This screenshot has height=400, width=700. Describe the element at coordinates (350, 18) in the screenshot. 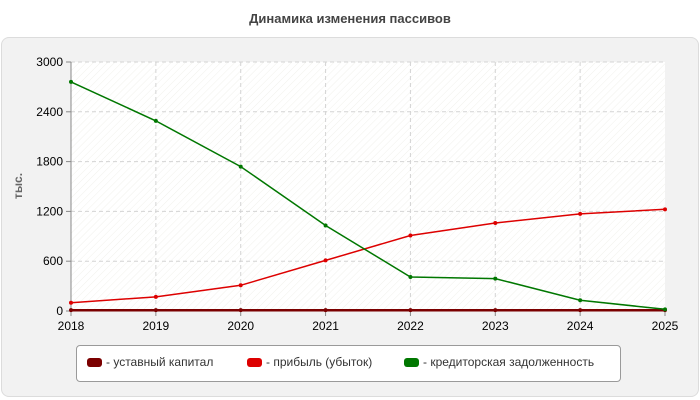

I see `chart-title: Динамика изменения пассивов` at that location.